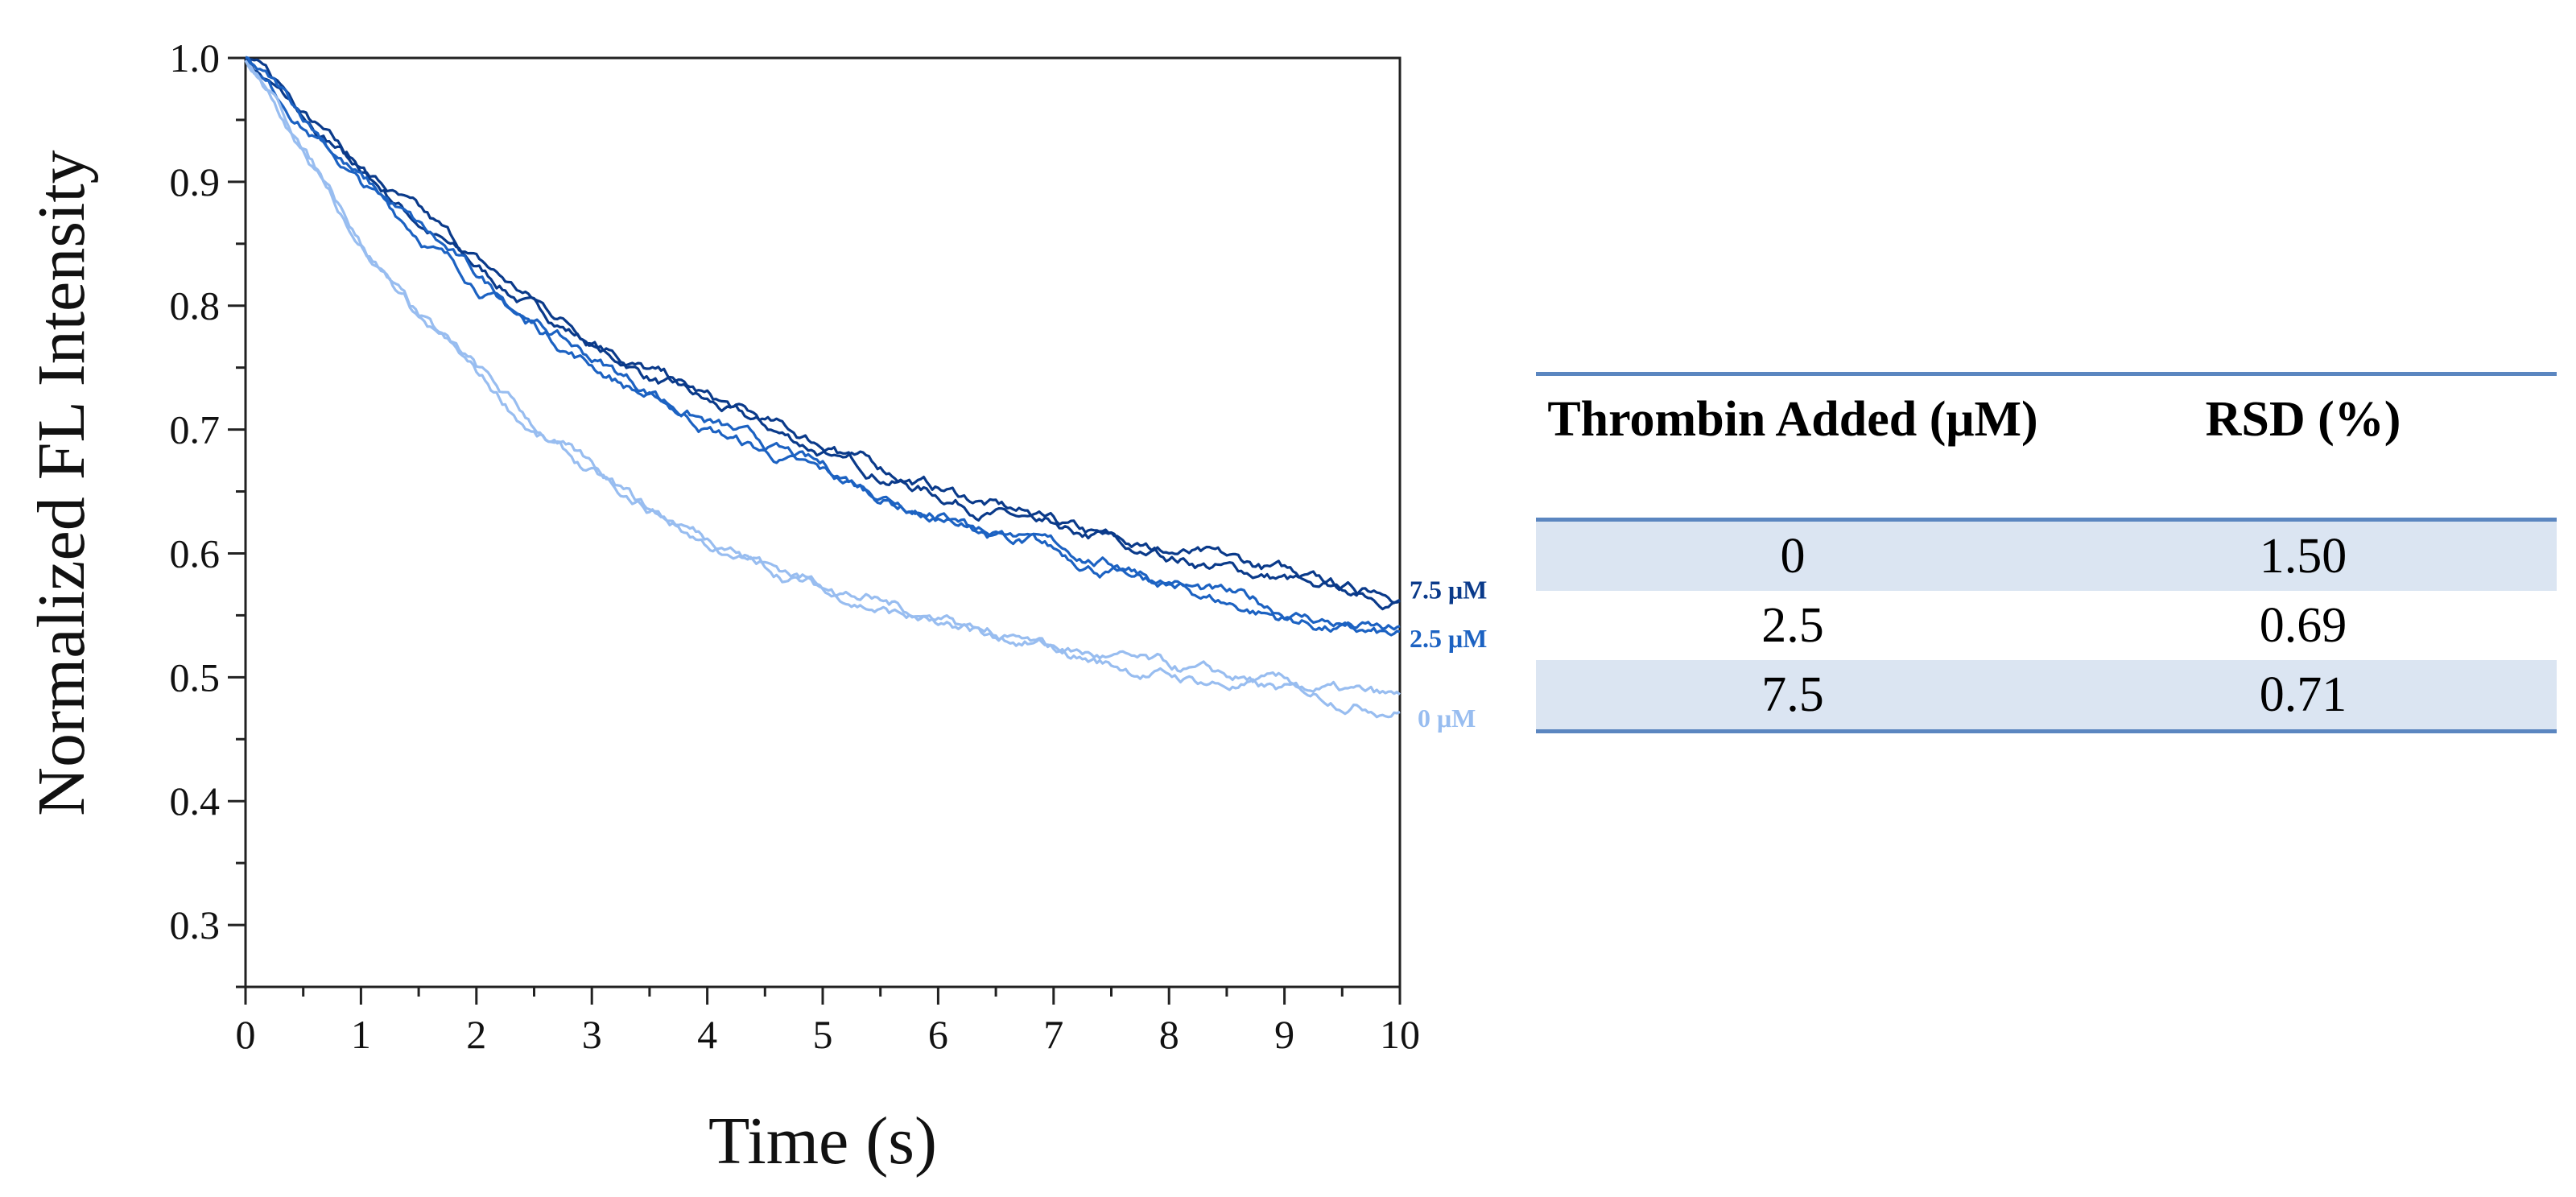 This screenshot has width=2576, height=1197. What do you see at coordinates (1792, 695) in the screenshot?
I see `cell-thrombin: 7.5` at bounding box center [1792, 695].